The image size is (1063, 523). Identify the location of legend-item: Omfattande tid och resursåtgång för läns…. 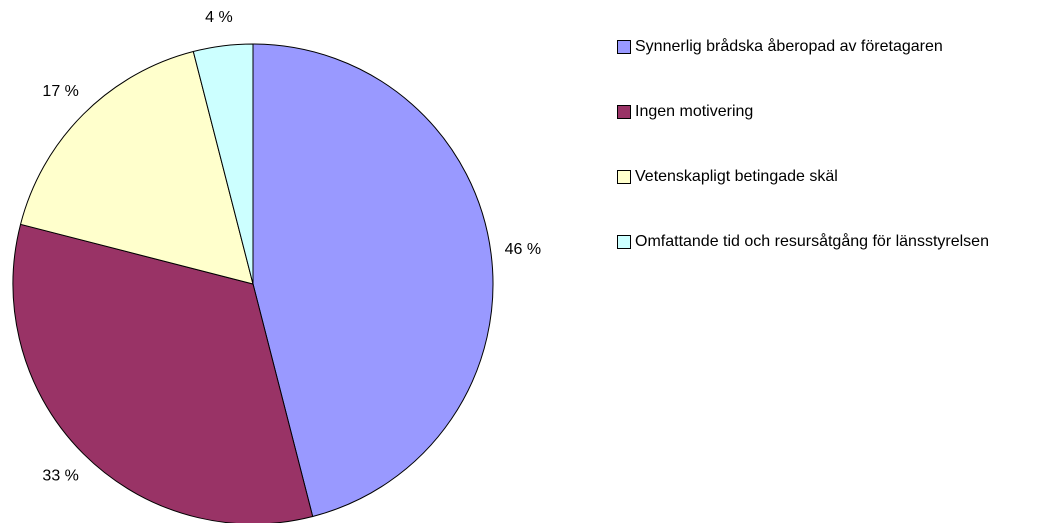
(807, 264).